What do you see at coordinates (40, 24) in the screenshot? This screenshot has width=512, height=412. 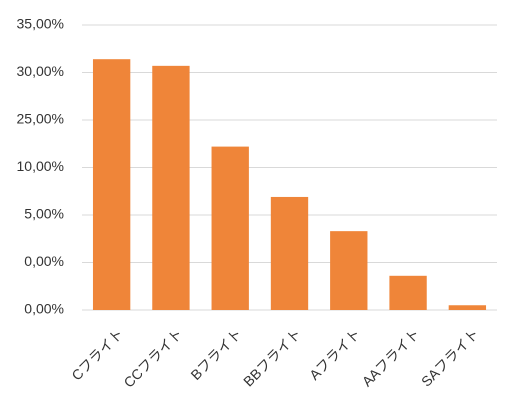 I see `y-tick-label: 35,00%` at bounding box center [40, 24].